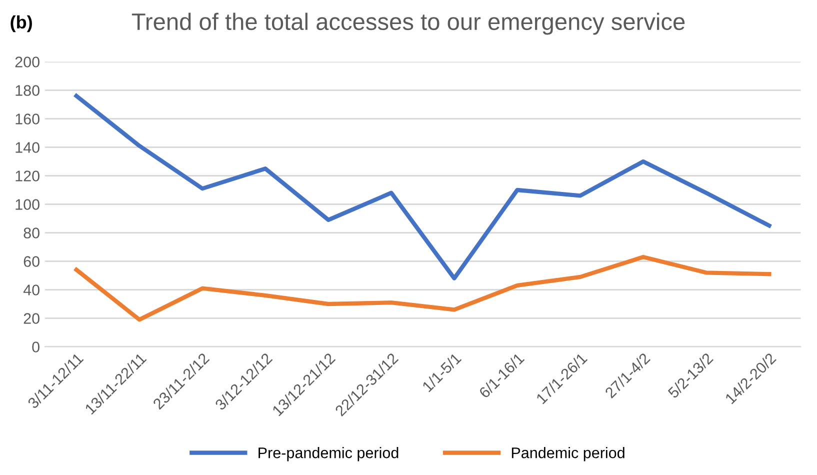  Describe the element at coordinates (28, 176) in the screenshot. I see `y-tick-label: 120` at that location.